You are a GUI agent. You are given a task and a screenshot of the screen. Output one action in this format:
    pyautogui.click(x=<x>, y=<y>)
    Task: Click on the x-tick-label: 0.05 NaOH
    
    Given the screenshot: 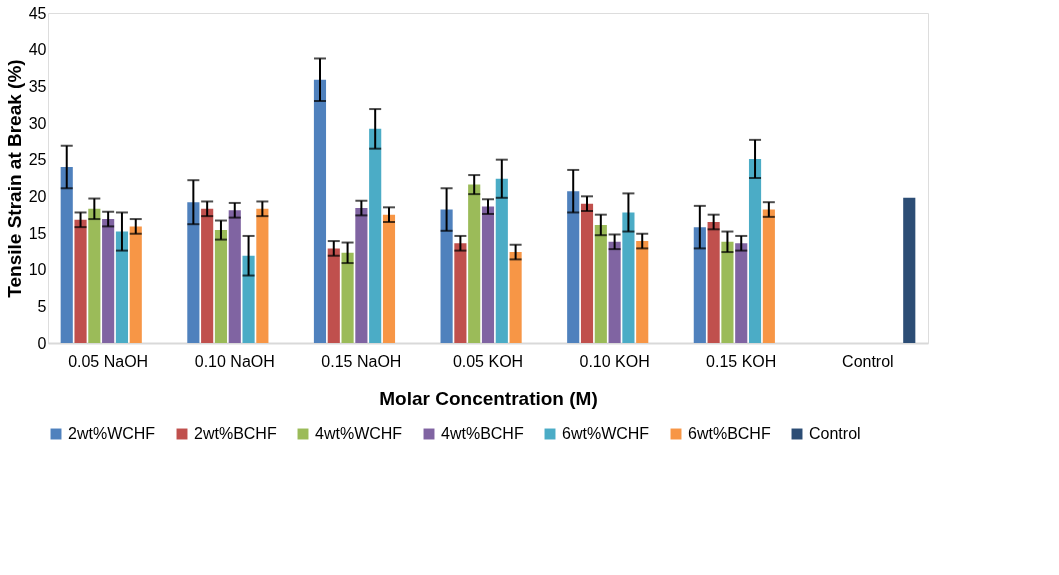 What is the action you would take?
    pyautogui.click(x=108, y=361)
    